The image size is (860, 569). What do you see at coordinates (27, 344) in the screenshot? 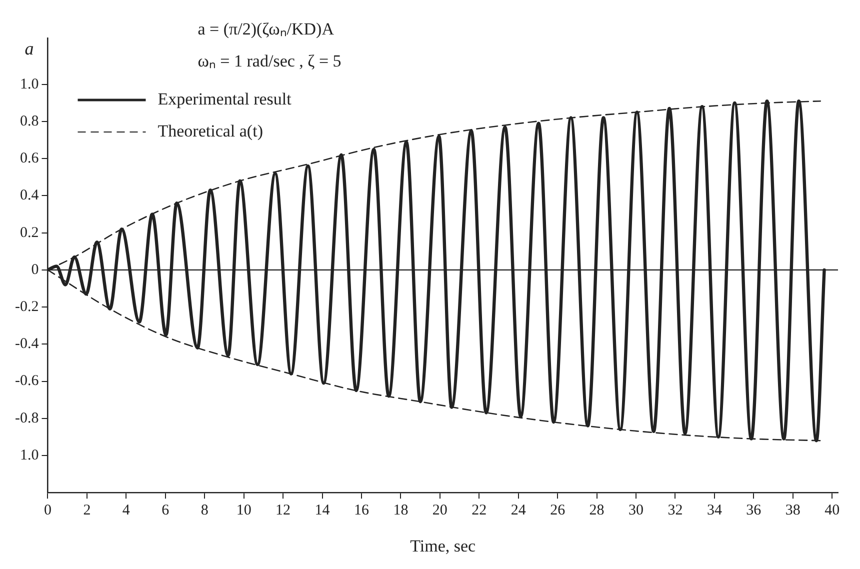
I see `y-tick-label: -0.4` at bounding box center [27, 344].